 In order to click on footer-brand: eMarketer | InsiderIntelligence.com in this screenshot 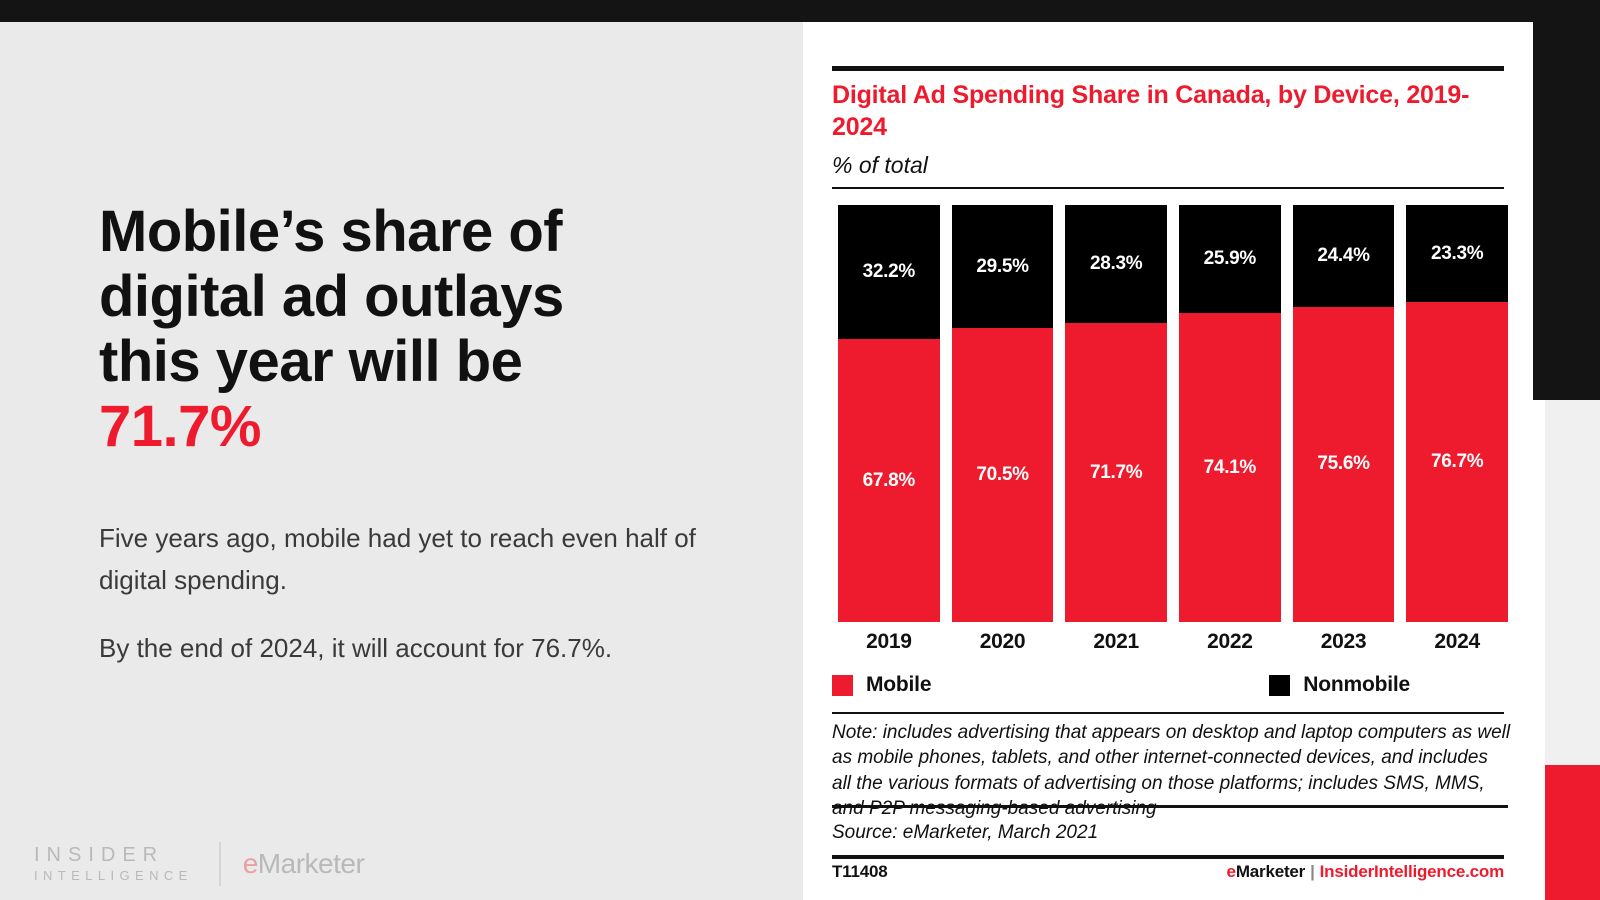, I will do `click(1365, 872)`.